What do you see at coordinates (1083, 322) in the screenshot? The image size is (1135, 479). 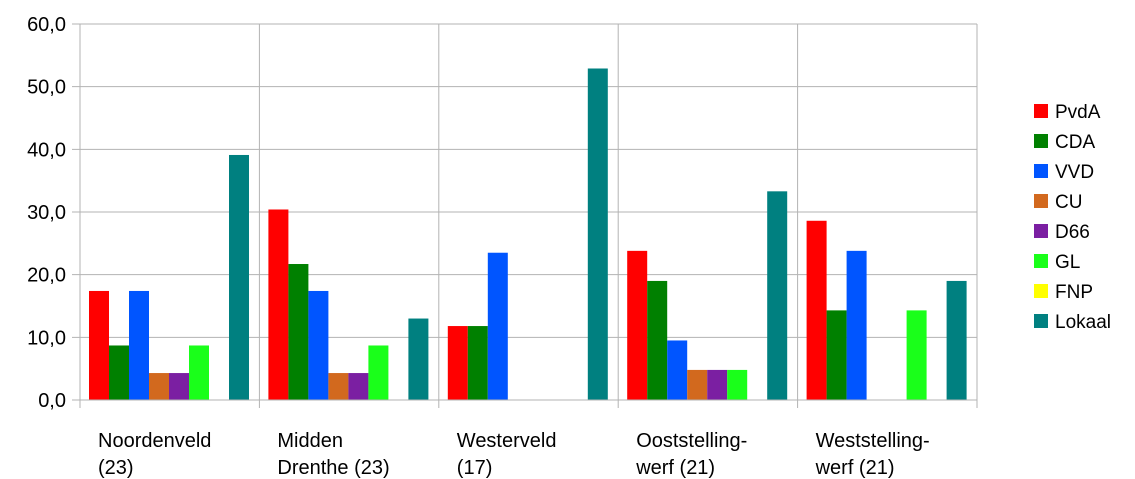 I see `legend-label-lokaal: Lokaal` at bounding box center [1083, 322].